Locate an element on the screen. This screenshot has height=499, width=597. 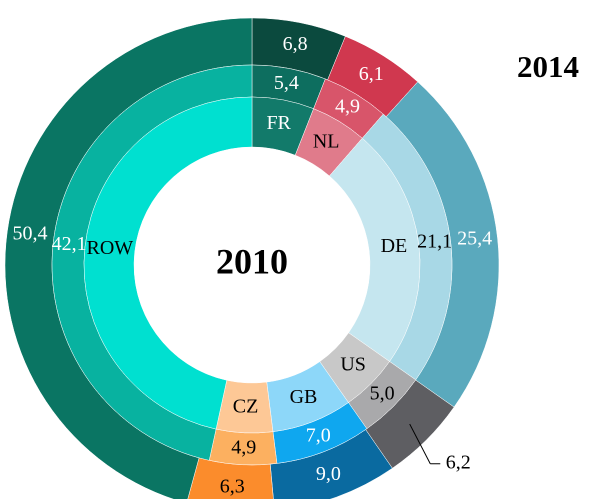
value-label: 42,1 is located at coordinates (69, 244).